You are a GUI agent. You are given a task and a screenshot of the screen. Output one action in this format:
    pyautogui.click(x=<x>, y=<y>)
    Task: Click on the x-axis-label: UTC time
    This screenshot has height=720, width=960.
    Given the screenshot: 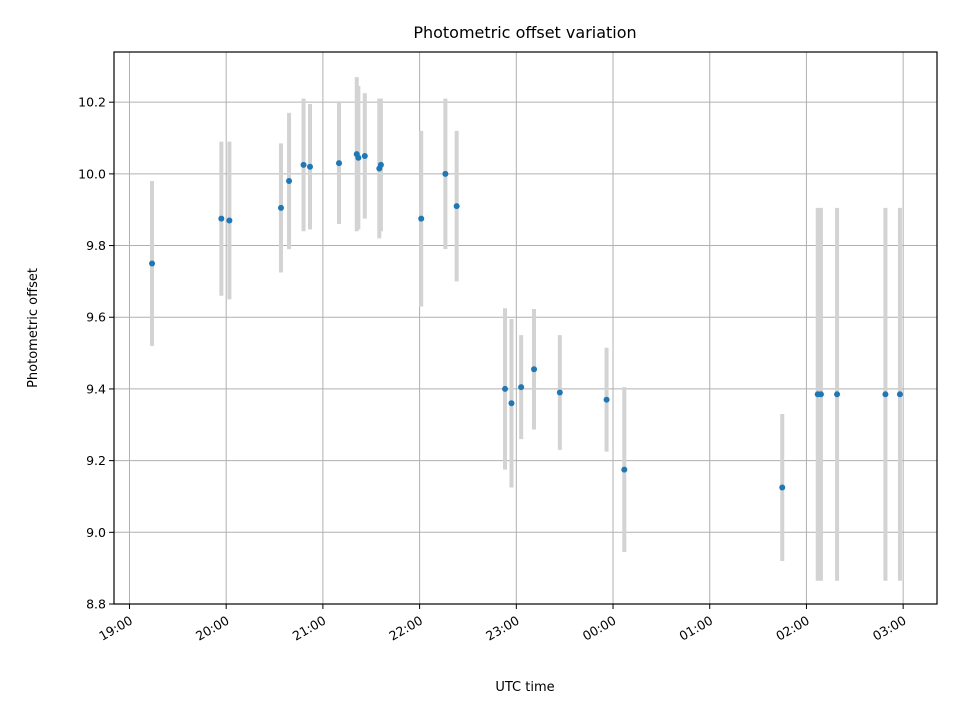 What is the action you would take?
    pyautogui.click(x=524, y=687)
    